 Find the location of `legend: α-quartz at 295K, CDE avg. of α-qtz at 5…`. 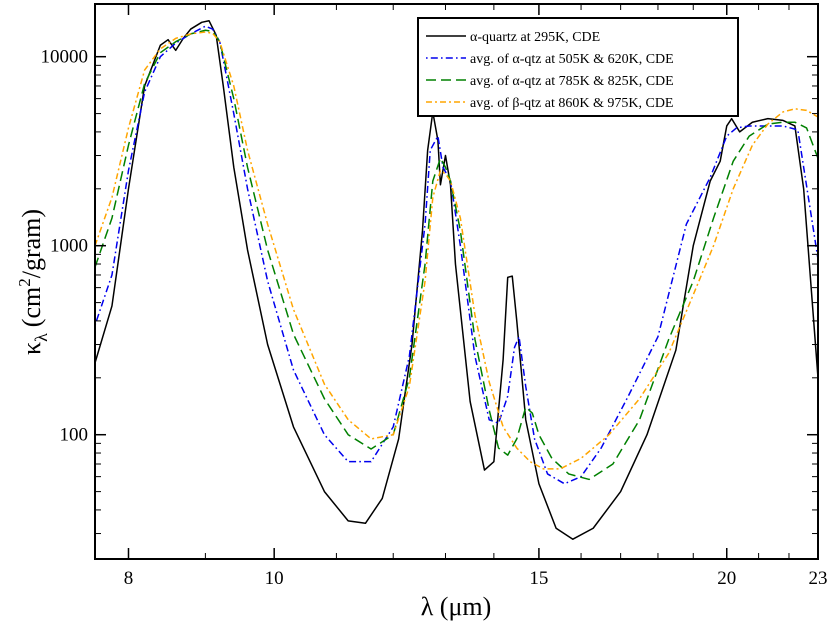

legend: α-quartz at 295K, CDE avg. of α-qtz at 5… is located at coordinates (578, 67).